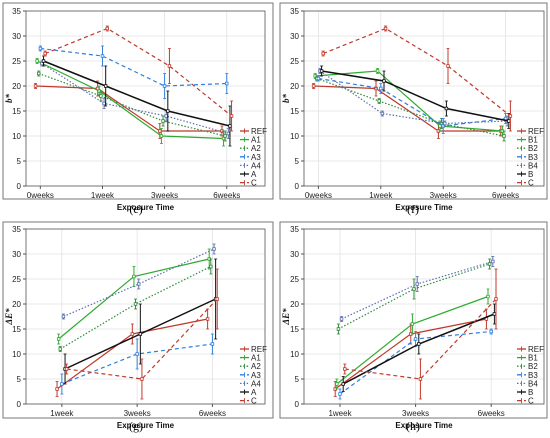  Describe the element at coordinates (318, 195) in the screenshot. I see `x-tick-label: 0weeks` at that location.